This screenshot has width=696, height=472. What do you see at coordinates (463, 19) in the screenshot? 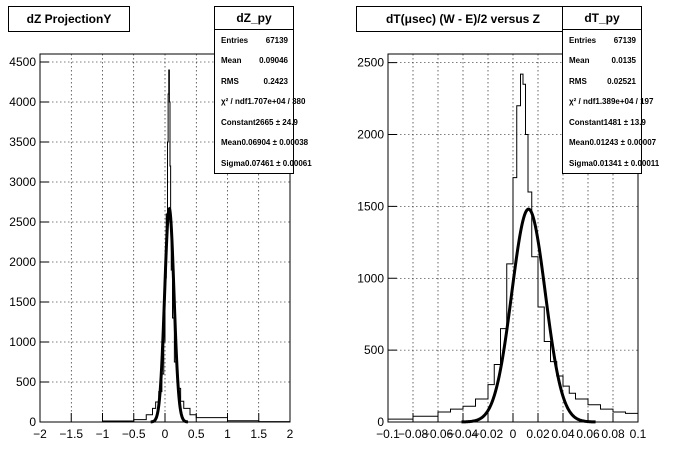
I see `right-plot-title: dT(μsec) (W - E)/2 versus Z` at bounding box center [463, 19].